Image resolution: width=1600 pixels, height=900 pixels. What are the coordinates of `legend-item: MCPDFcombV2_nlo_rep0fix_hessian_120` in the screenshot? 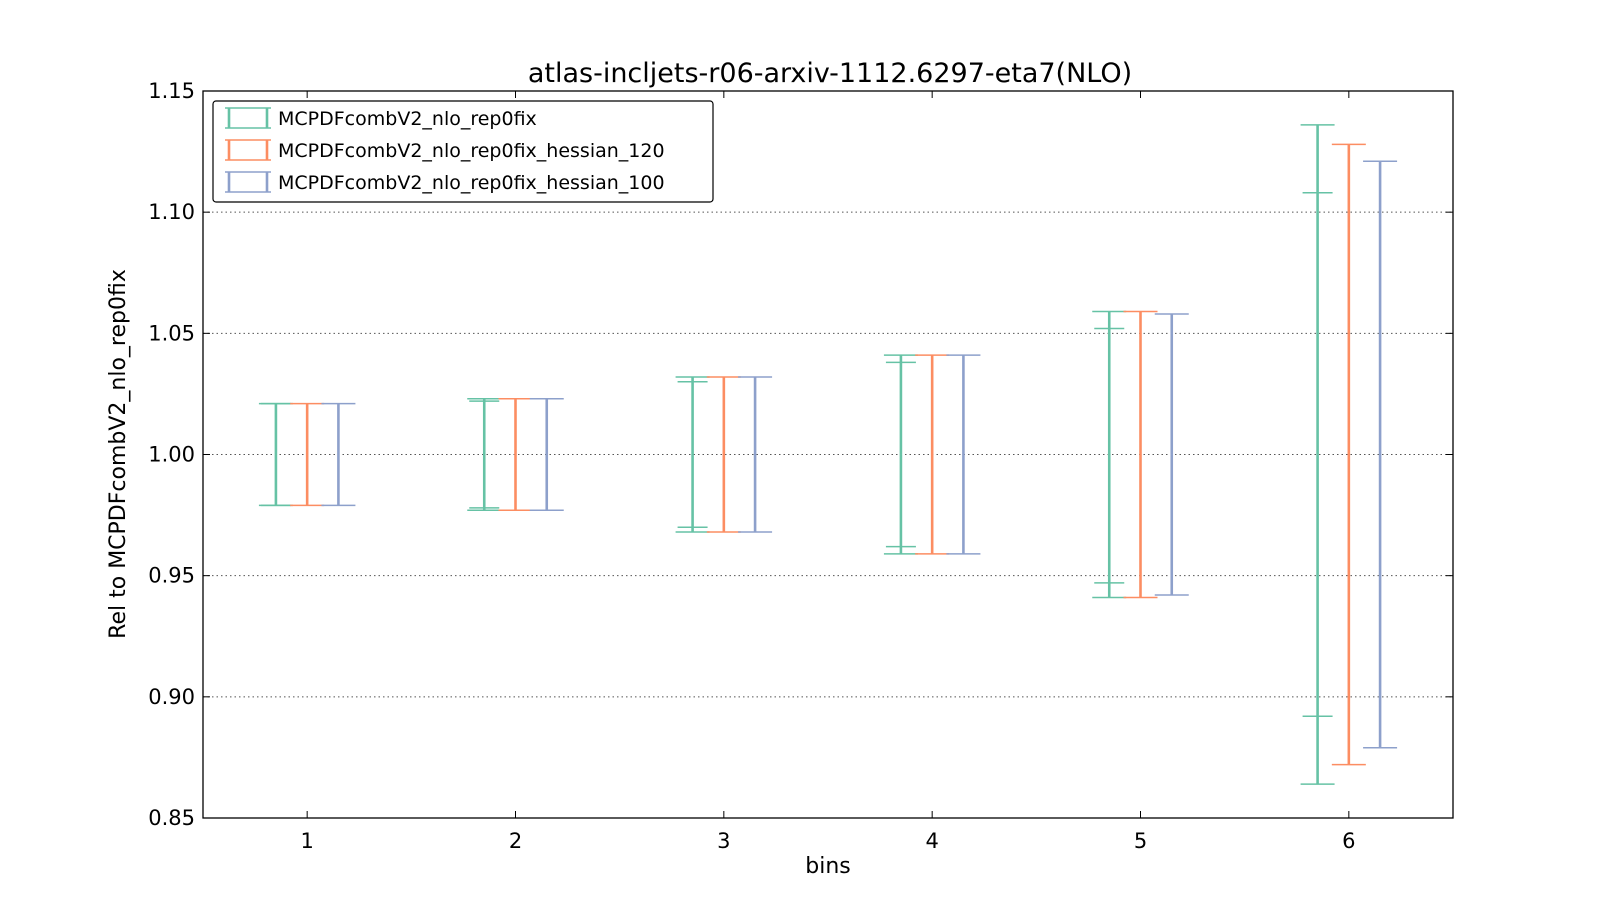 It's located at (445, 150).